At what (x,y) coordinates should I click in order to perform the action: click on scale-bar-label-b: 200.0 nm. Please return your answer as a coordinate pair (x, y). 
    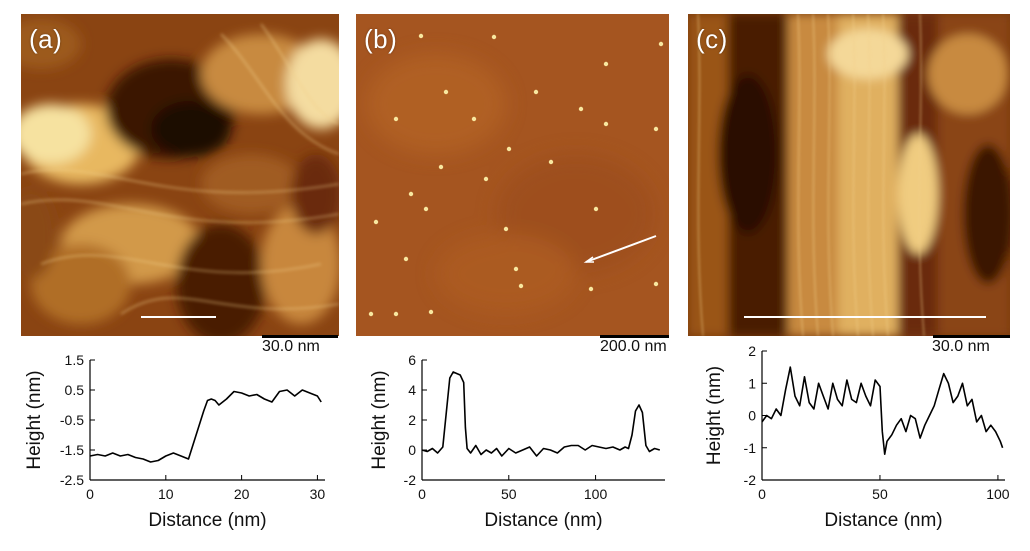
    Looking at the image, I should click on (633, 346).